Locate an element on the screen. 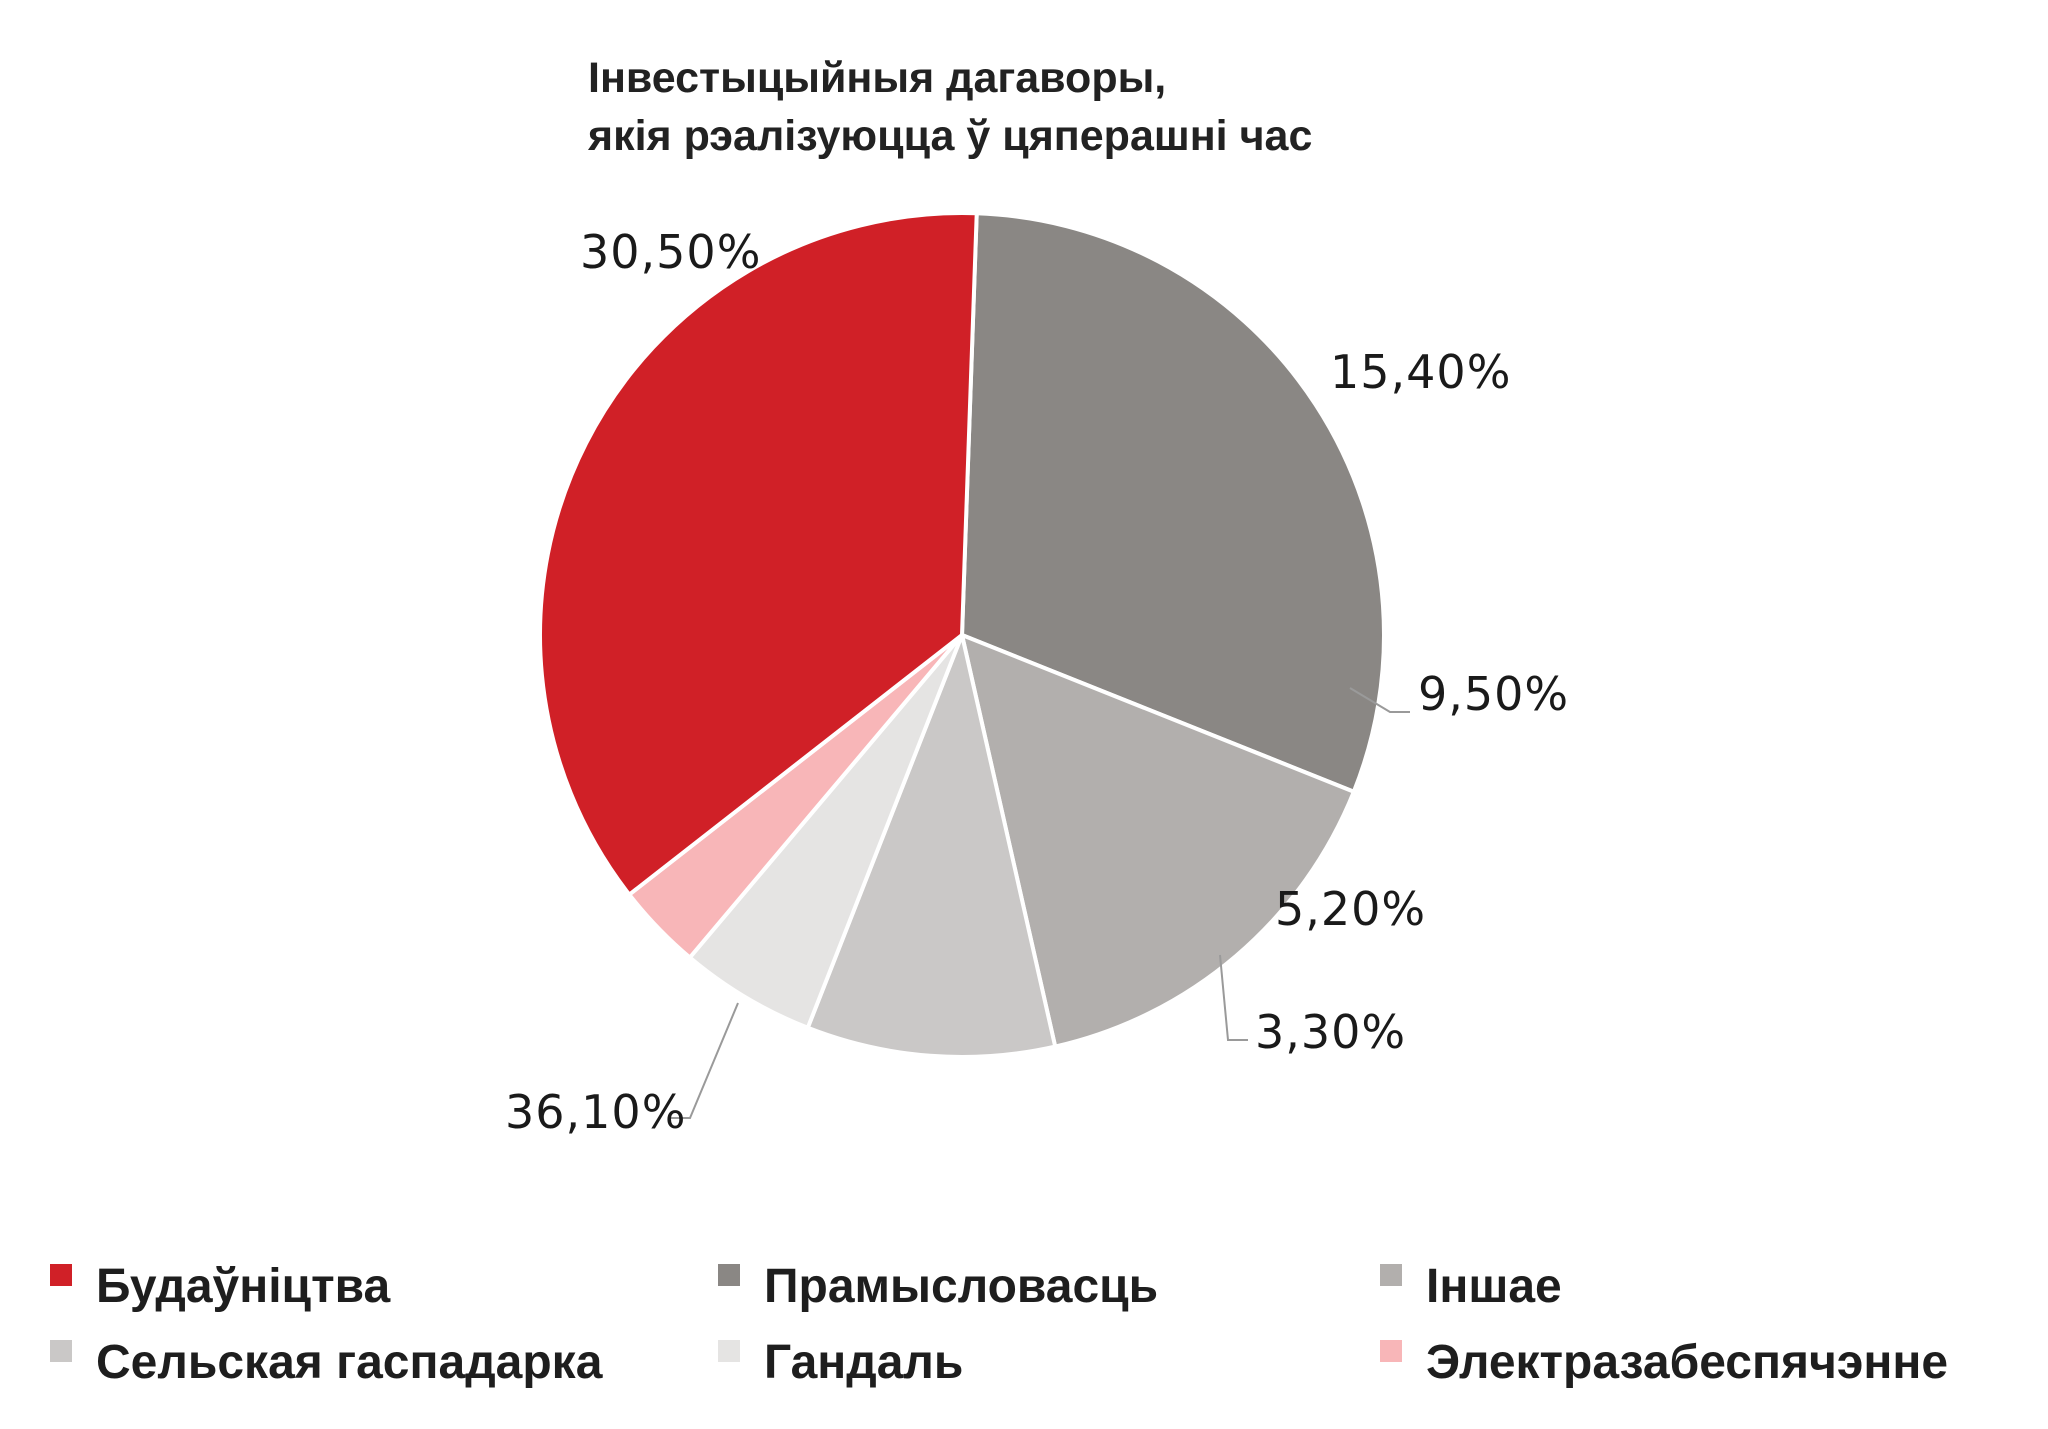 This screenshot has height=1429, width=2048. value-label-3: 9,50% is located at coordinates (1493, 694).